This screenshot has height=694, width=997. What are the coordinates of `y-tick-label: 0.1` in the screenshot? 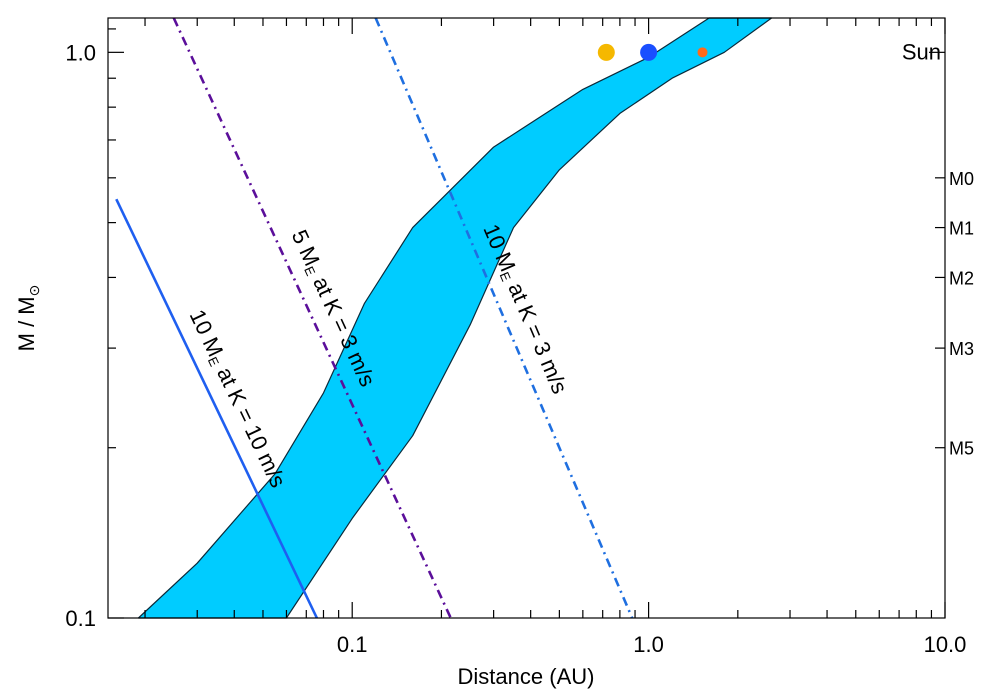 It's located at (80, 618).